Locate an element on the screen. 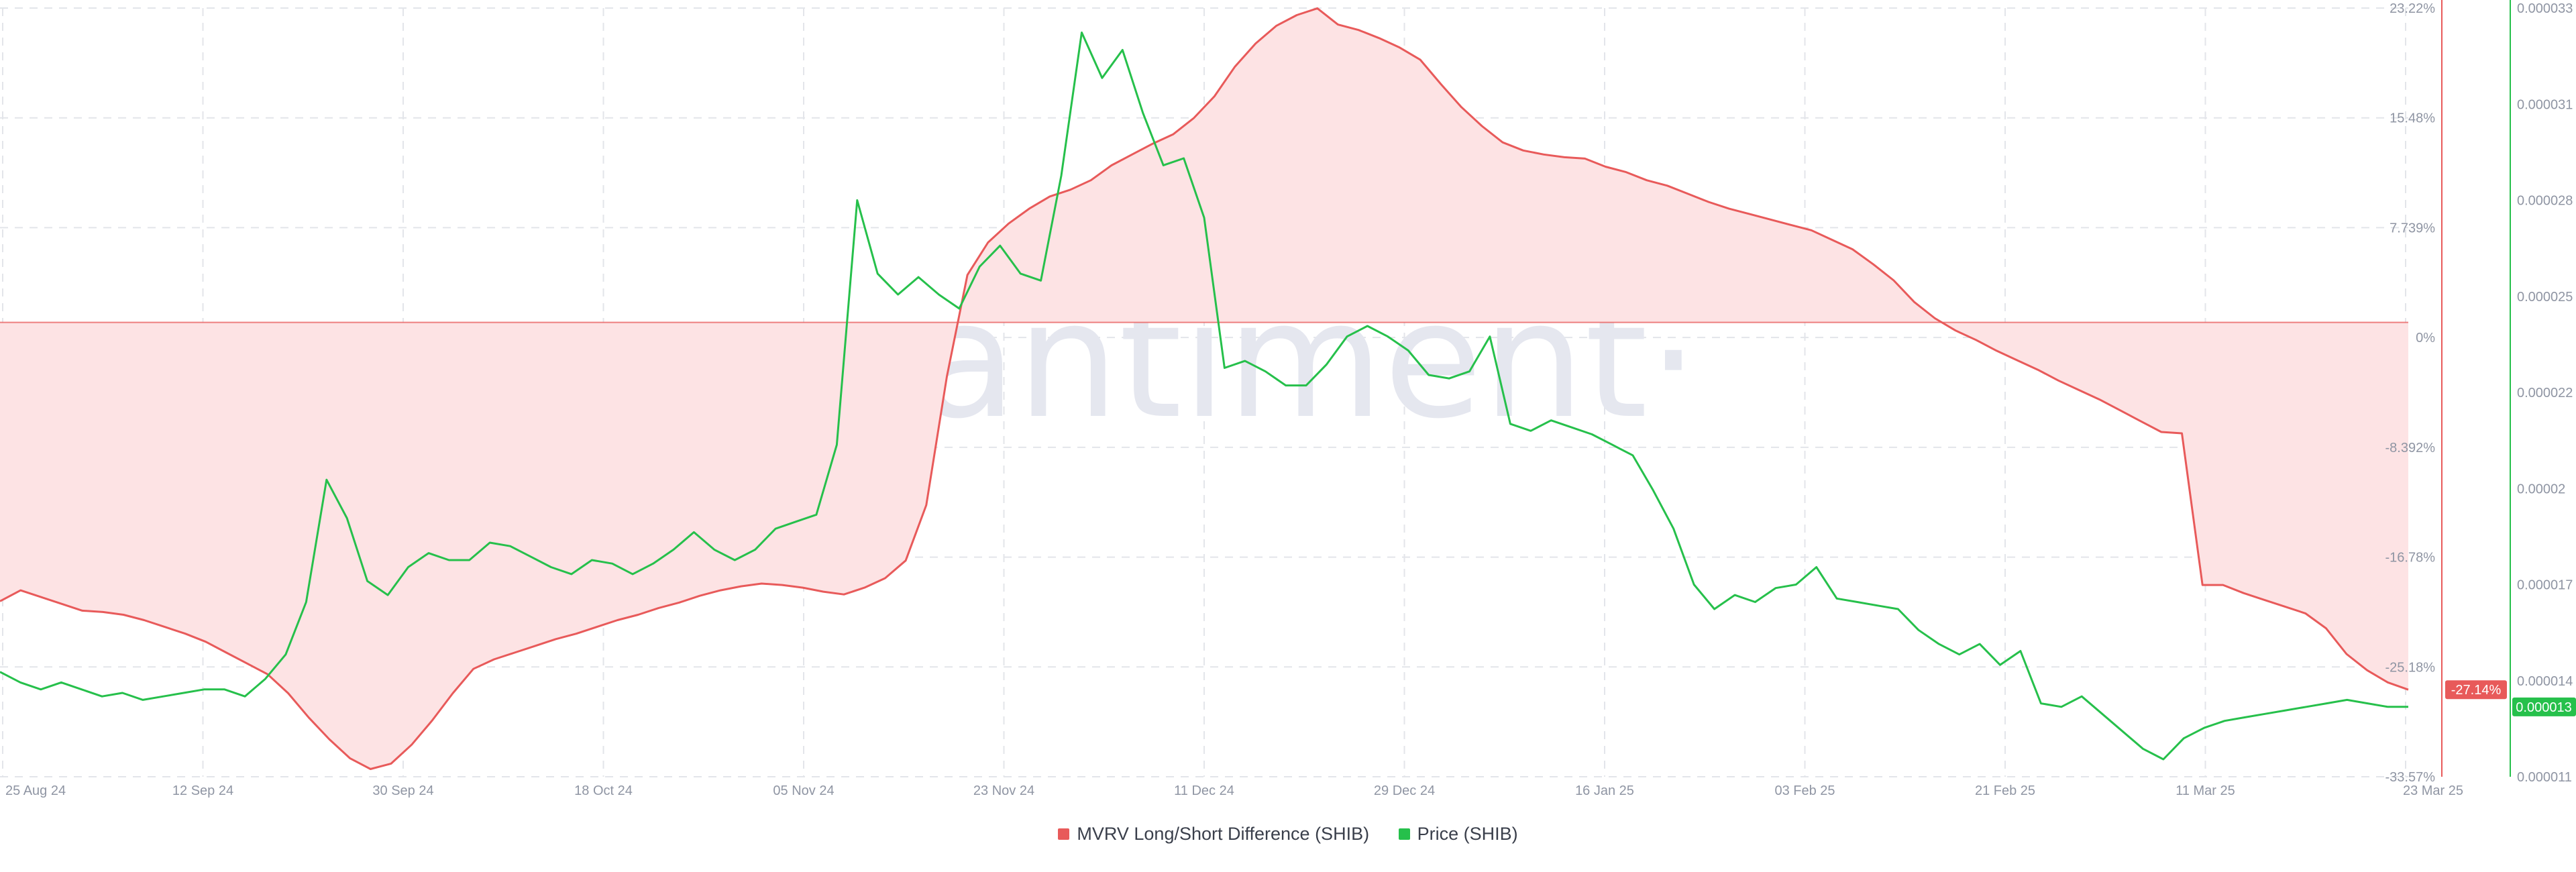 The image size is (2576, 872). mvrv-current-value: -27.14% is located at coordinates (2476, 691).